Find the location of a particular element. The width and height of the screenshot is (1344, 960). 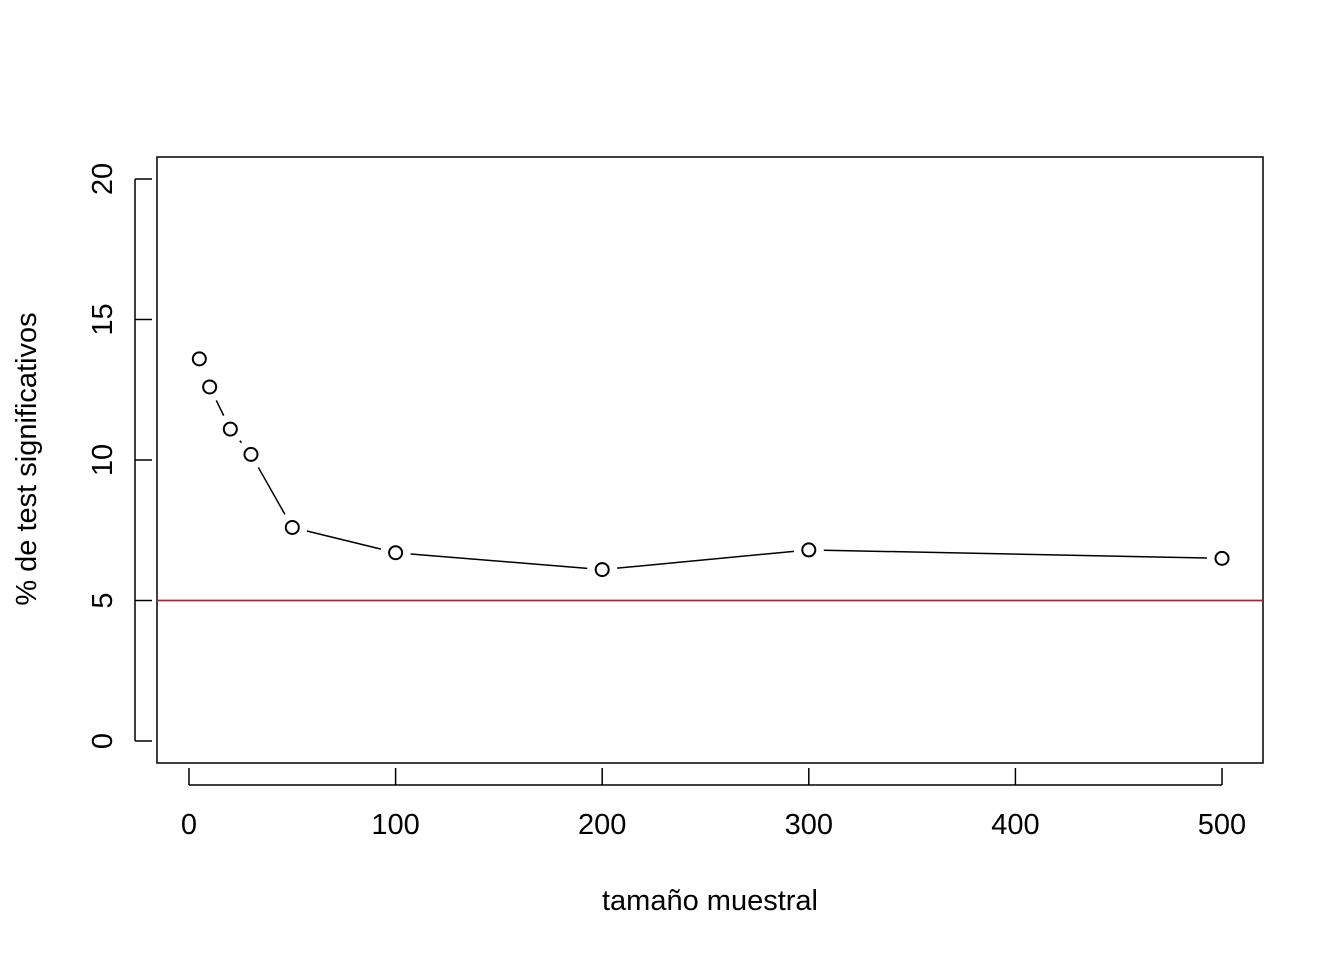

y-tick-label: 5 is located at coordinates (103, 600).